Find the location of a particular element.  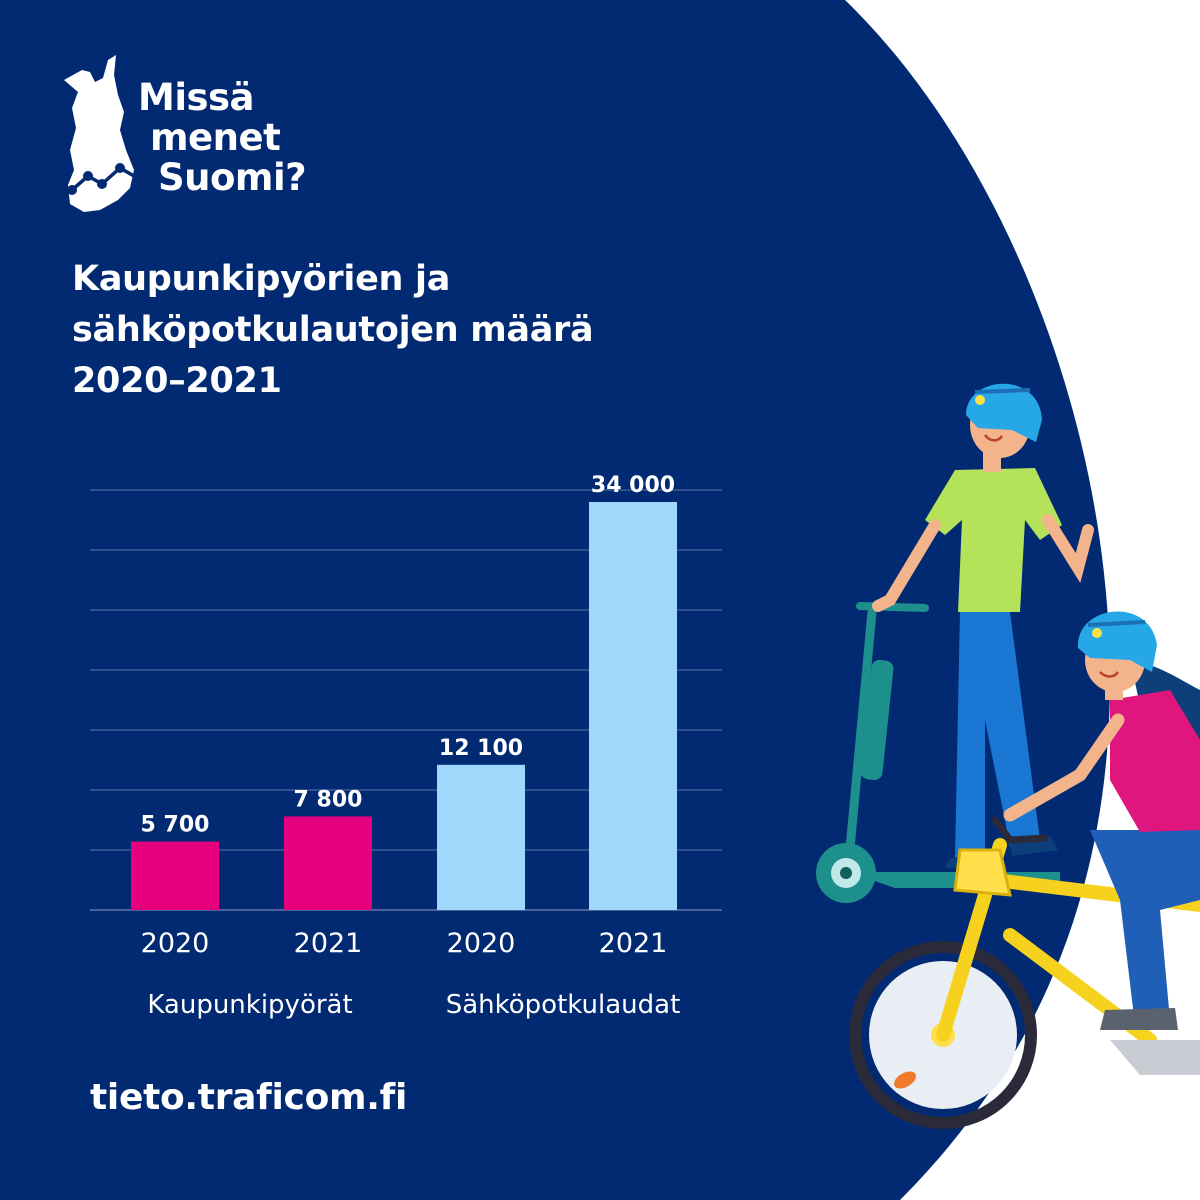

person-on-bicycle-icon is located at coordinates (1024, 870).